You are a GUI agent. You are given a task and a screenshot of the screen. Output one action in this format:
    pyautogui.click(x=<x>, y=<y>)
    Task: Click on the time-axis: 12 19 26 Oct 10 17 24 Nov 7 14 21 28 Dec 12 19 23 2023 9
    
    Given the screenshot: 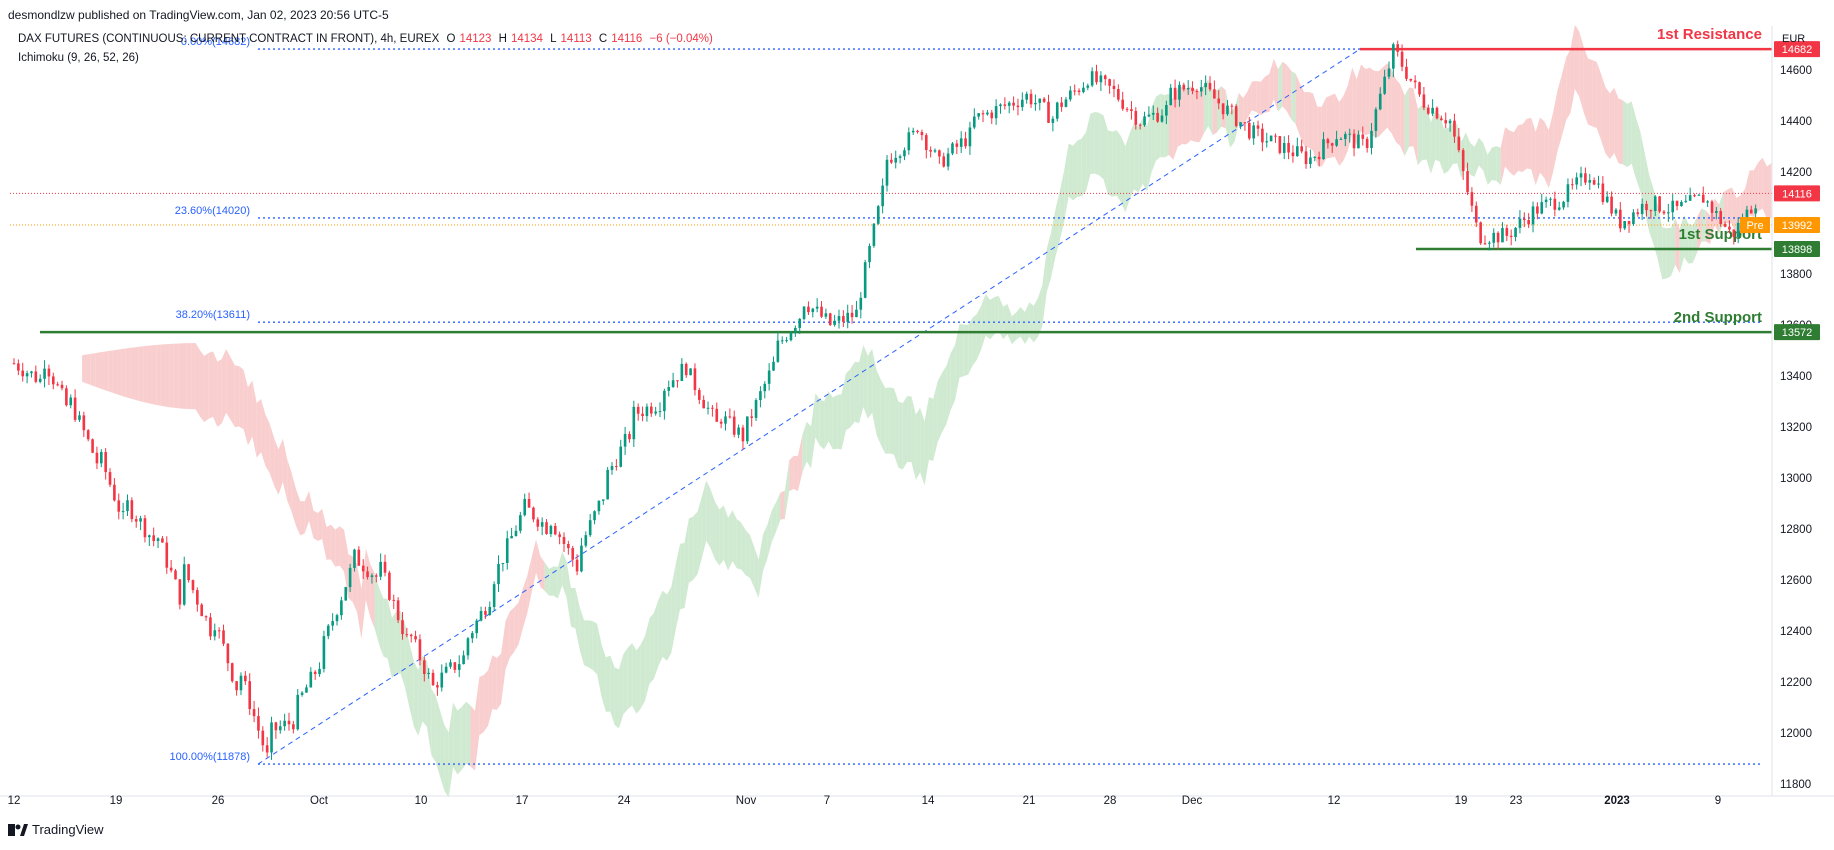 What is the action you would take?
    pyautogui.click(x=917, y=801)
    